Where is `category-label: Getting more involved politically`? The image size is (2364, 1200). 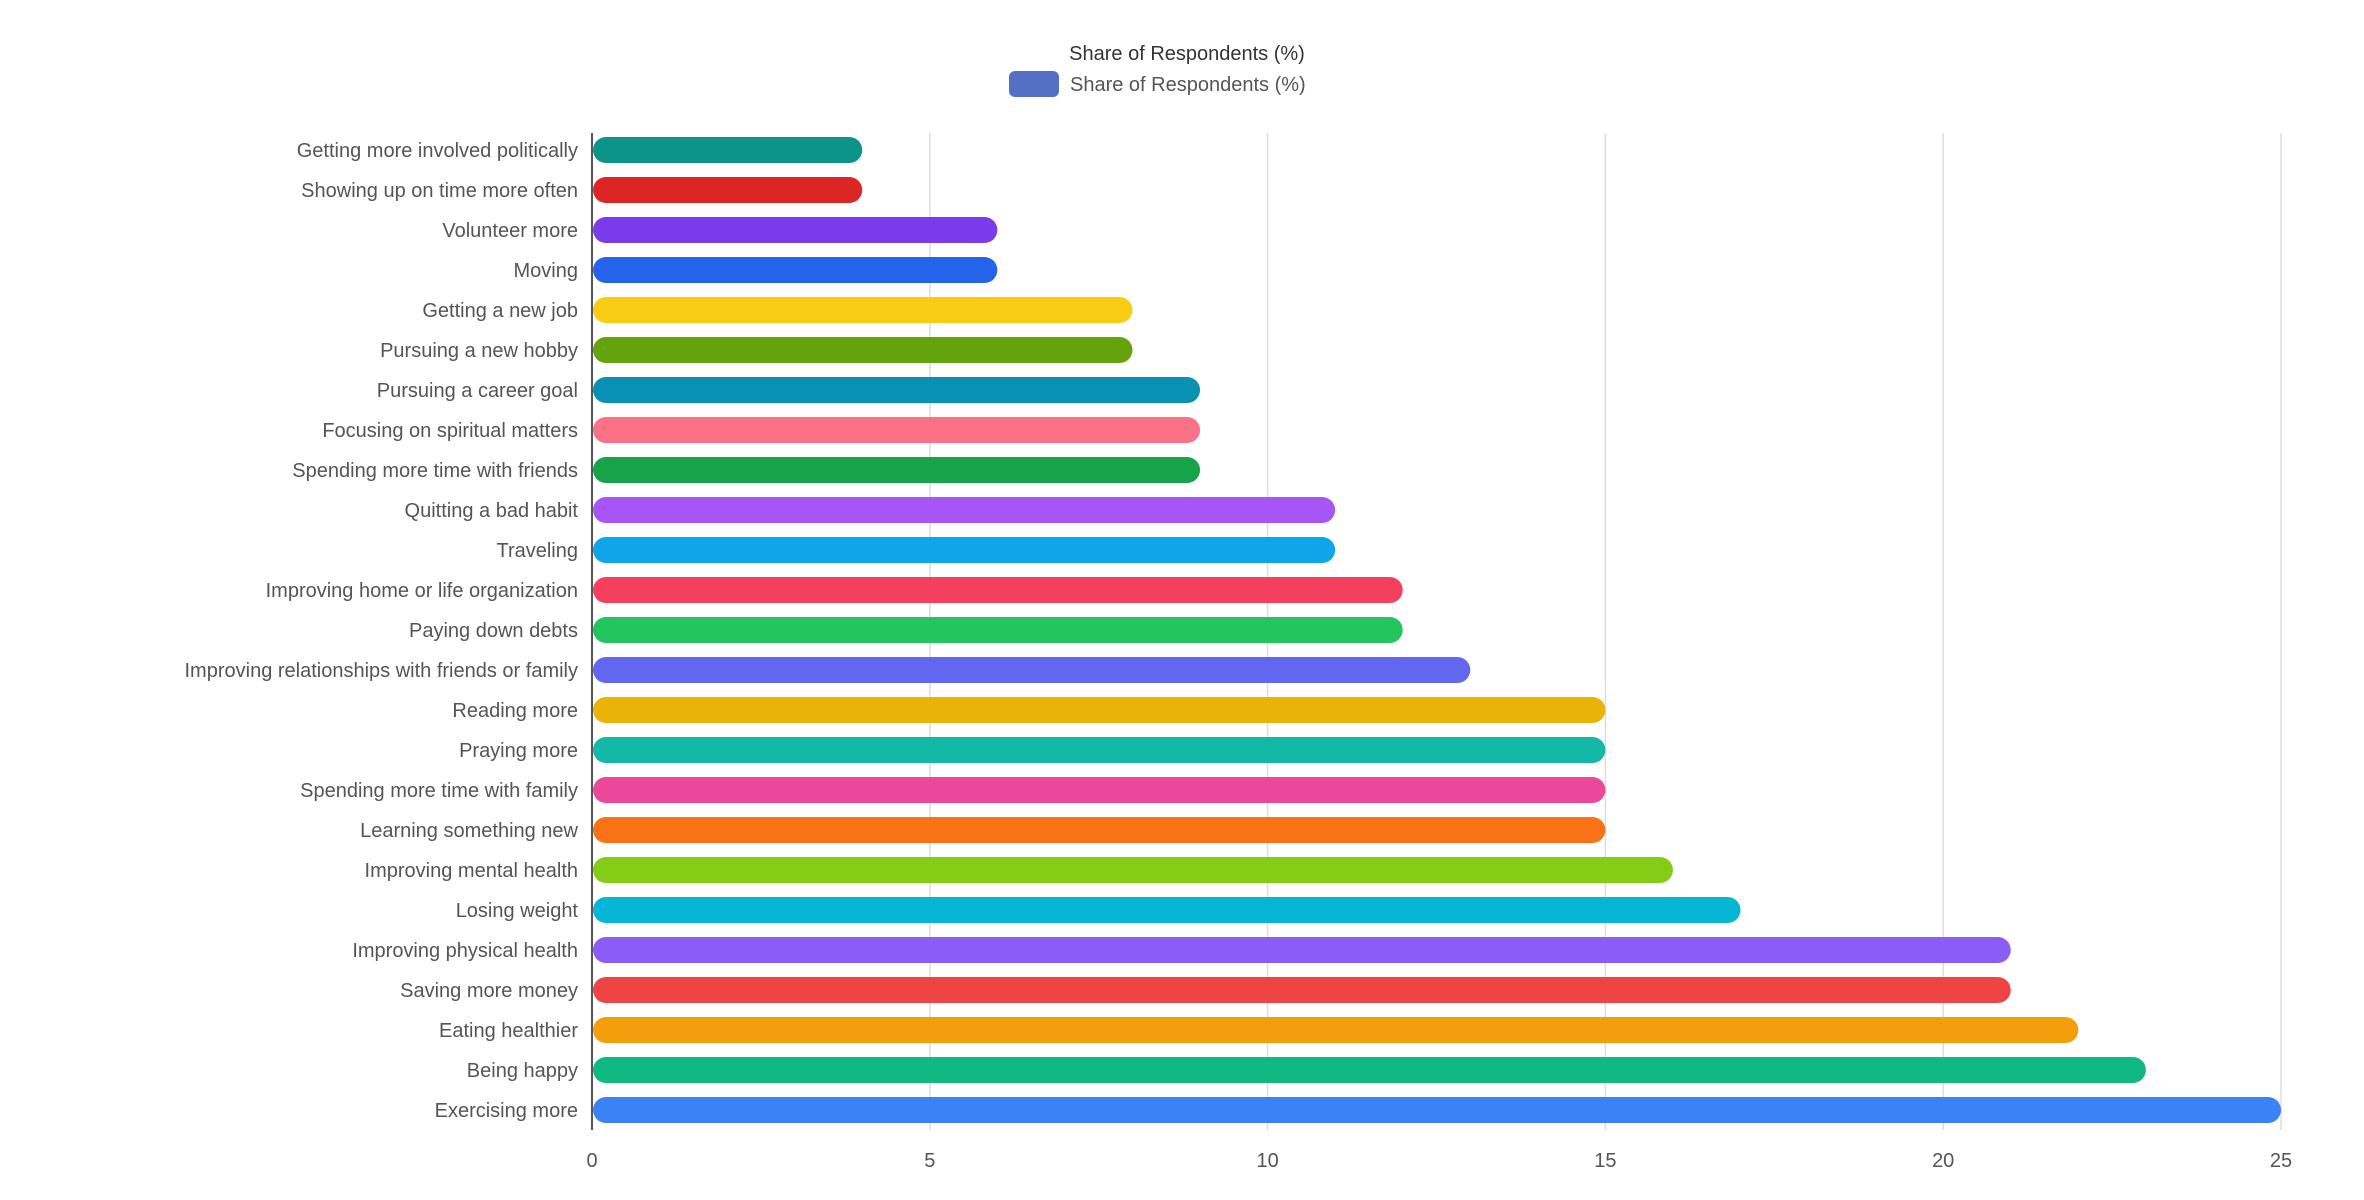
category-label: Getting more involved politically is located at coordinates (437, 151).